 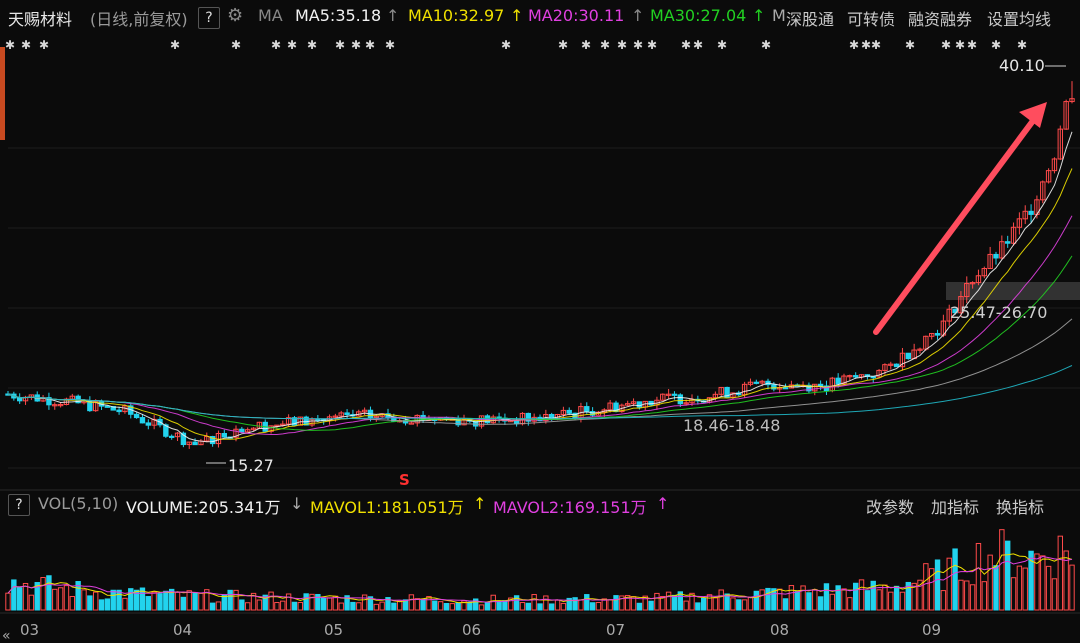 What do you see at coordinates (334, 630) in the screenshot?
I see `month-label-05: 05` at bounding box center [334, 630].